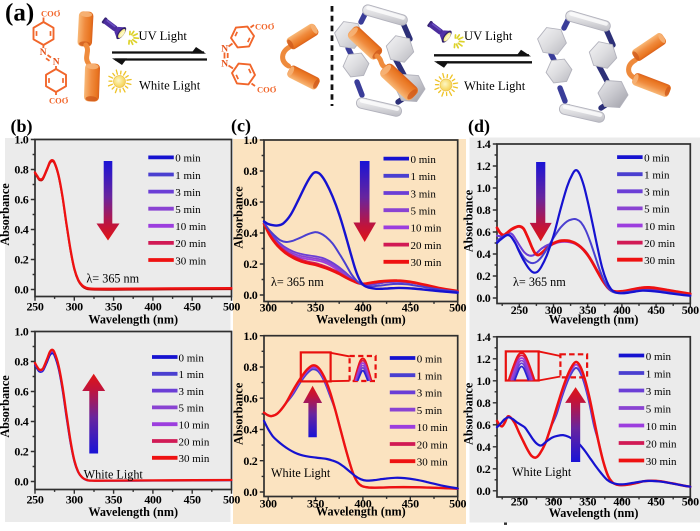  What do you see at coordinates (479, 126) in the screenshot?
I see `svg-text: (d)` at bounding box center [479, 126].